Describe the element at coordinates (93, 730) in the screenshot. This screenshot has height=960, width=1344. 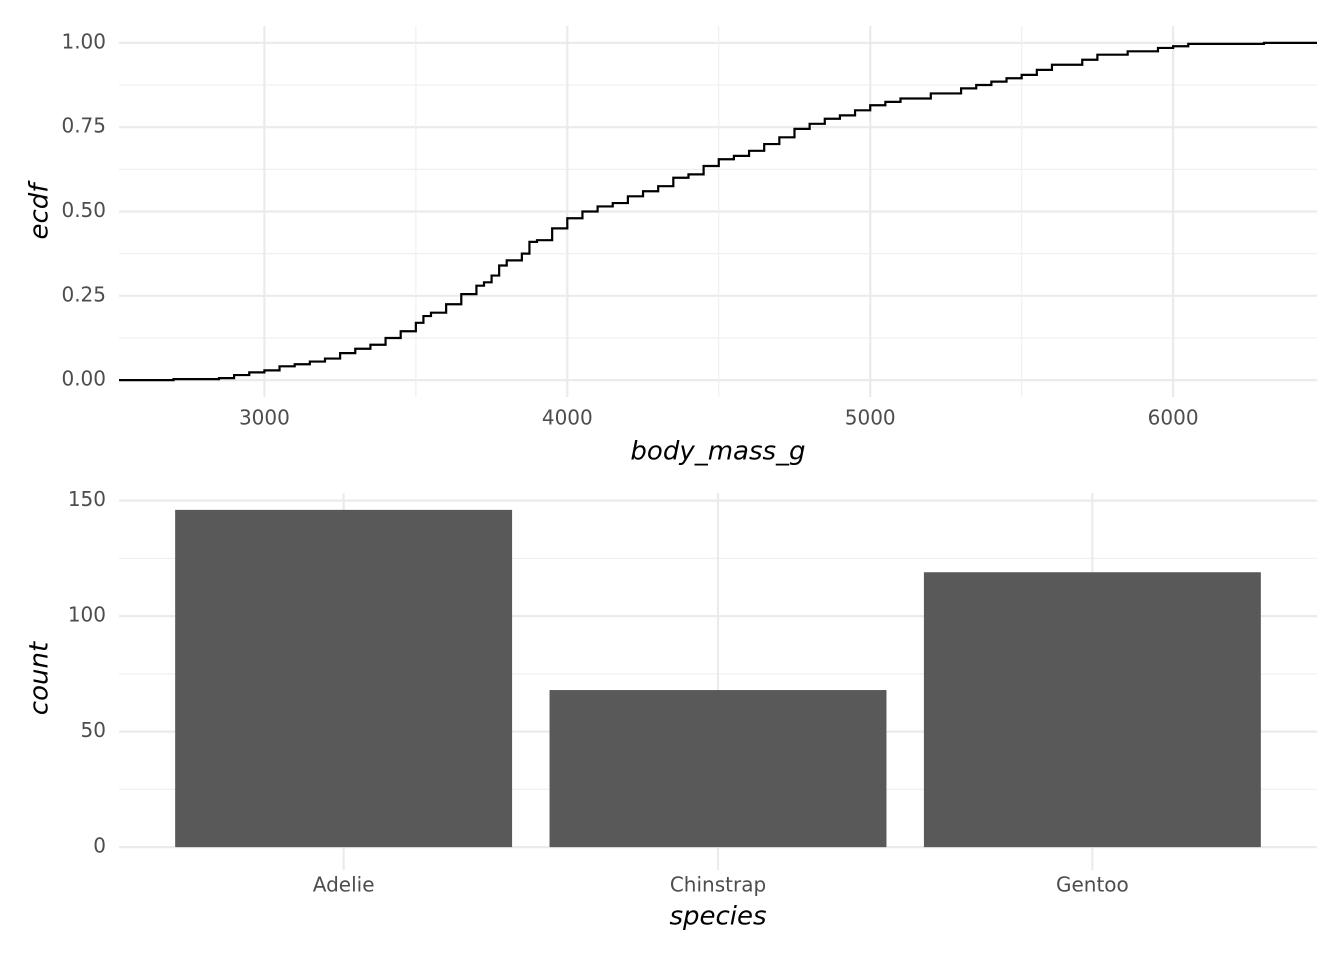
I see `y-tick-label: 50` at that location.